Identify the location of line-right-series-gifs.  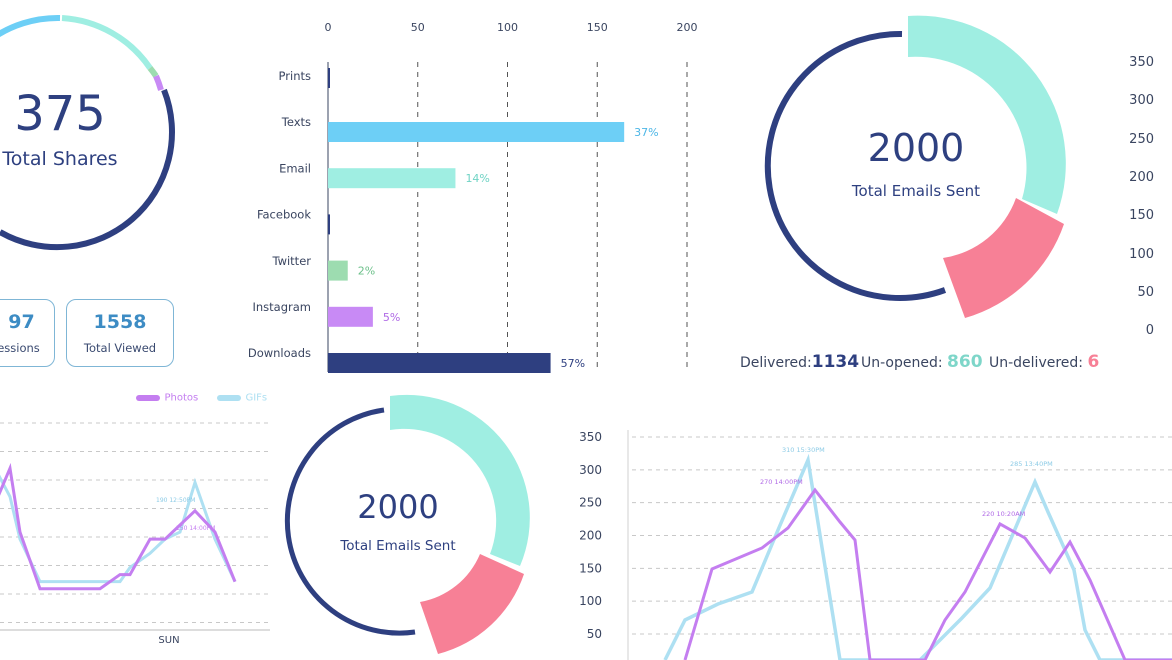
(917, 556).